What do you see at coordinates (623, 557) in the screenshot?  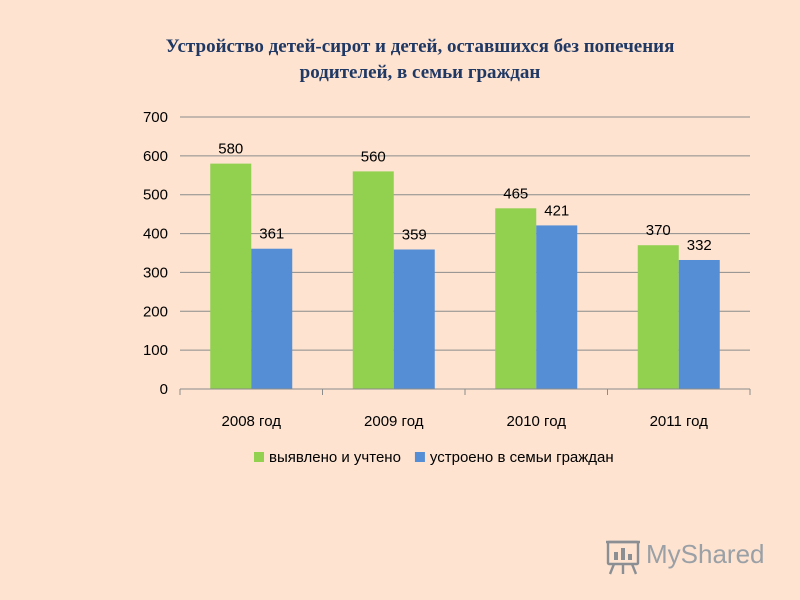 I see `presentation-board-icon` at bounding box center [623, 557].